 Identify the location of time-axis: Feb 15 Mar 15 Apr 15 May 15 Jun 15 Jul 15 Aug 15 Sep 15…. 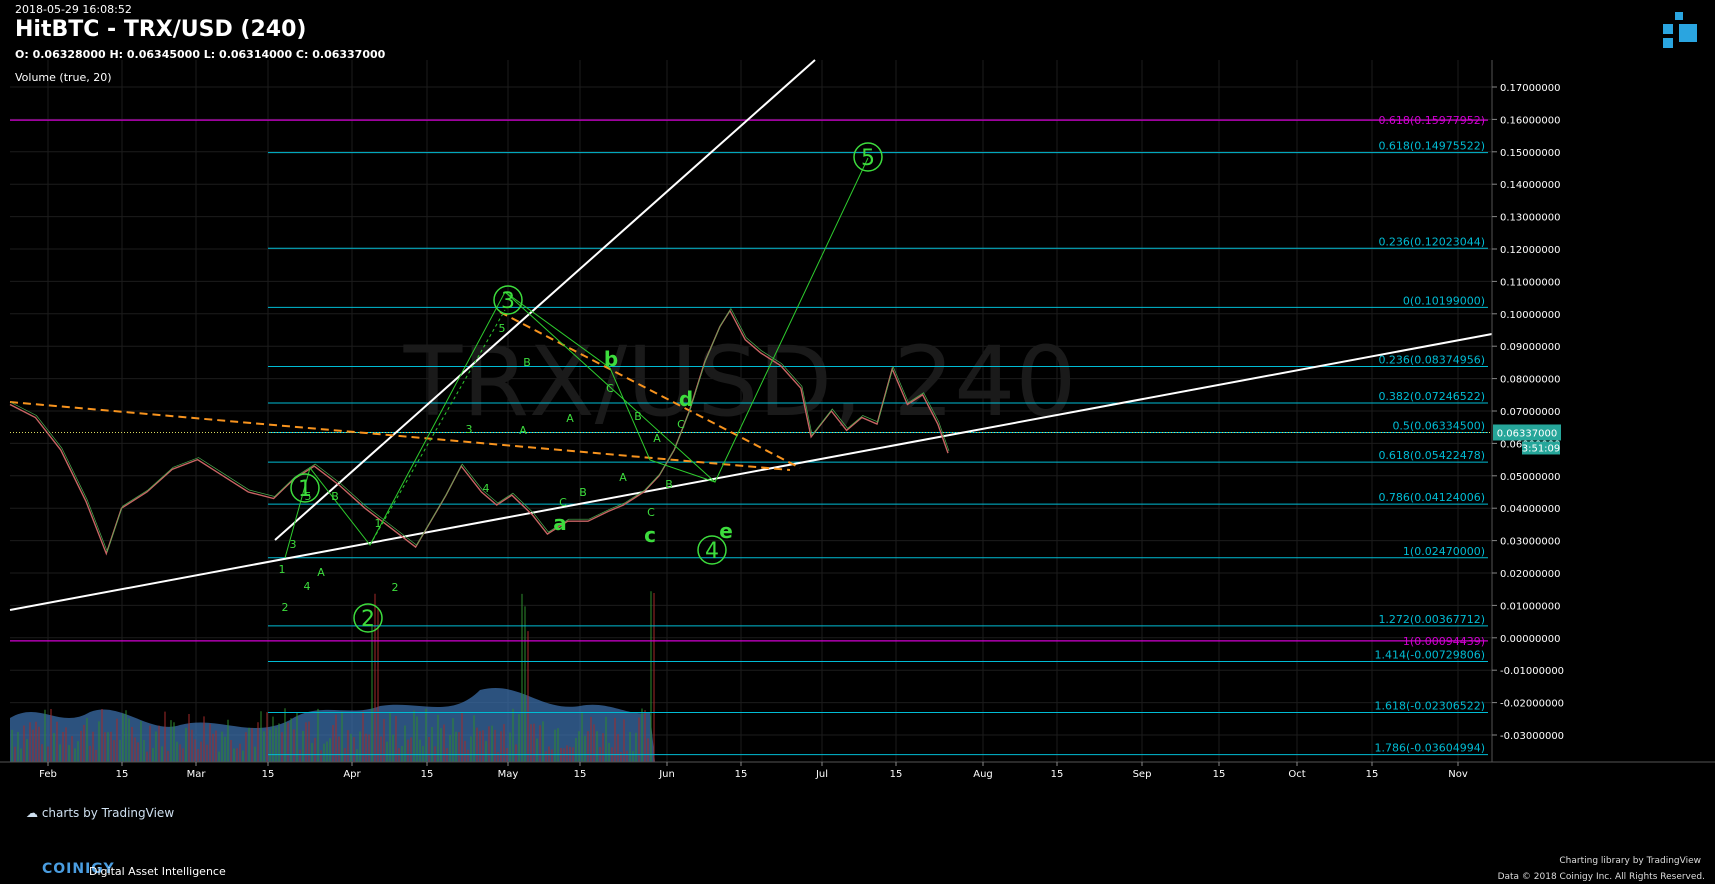
(857, 770).